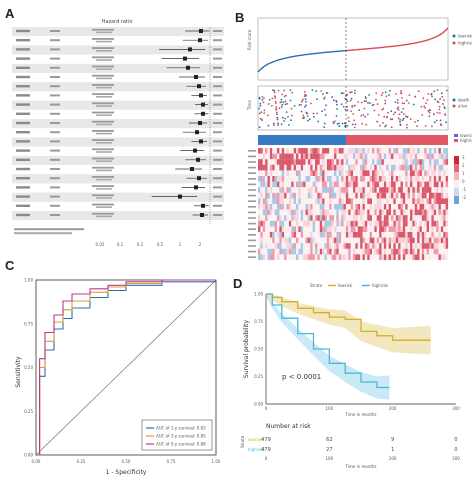  What do you see at coordinates (358, 108) in the screenshot?
I see `survival-status-panel: Time death alive` at bounding box center [358, 108].